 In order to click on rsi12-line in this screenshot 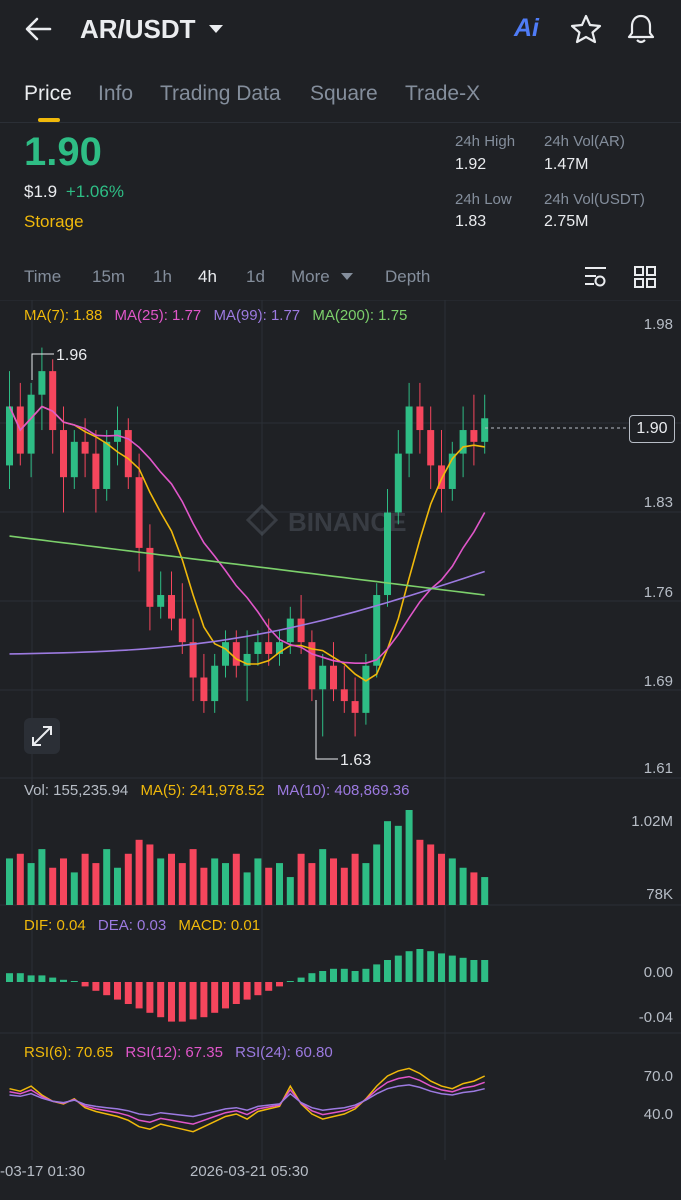, I will do `click(247, 1100)`.